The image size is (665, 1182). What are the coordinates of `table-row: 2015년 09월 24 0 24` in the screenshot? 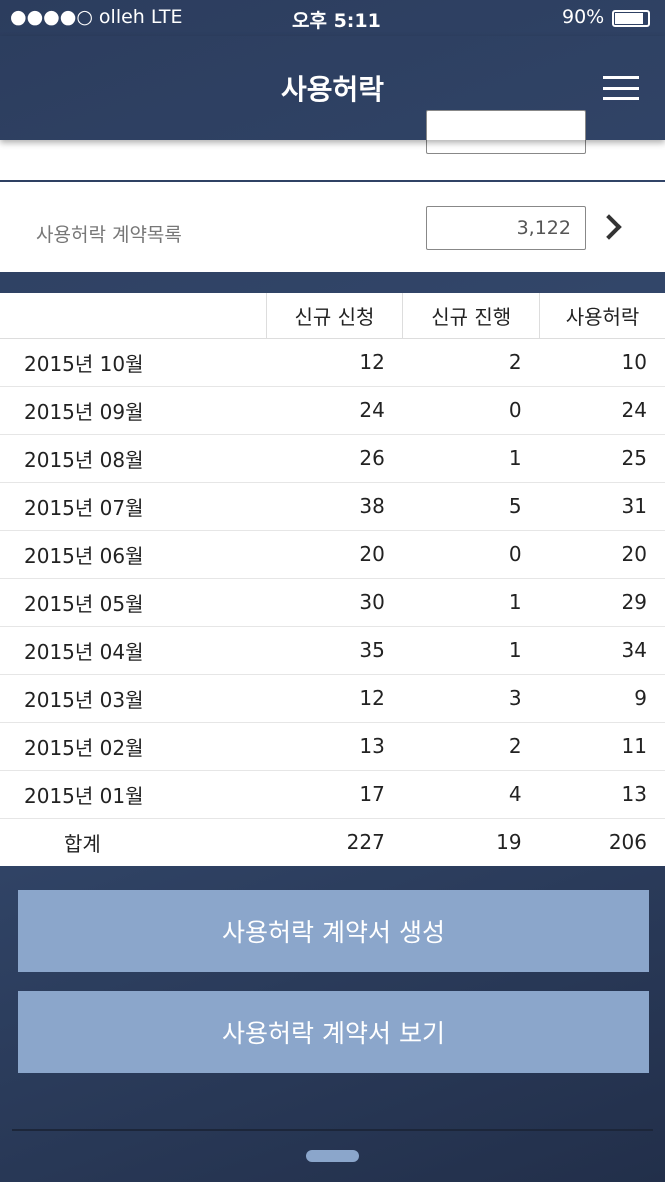 It's located at (332, 410).